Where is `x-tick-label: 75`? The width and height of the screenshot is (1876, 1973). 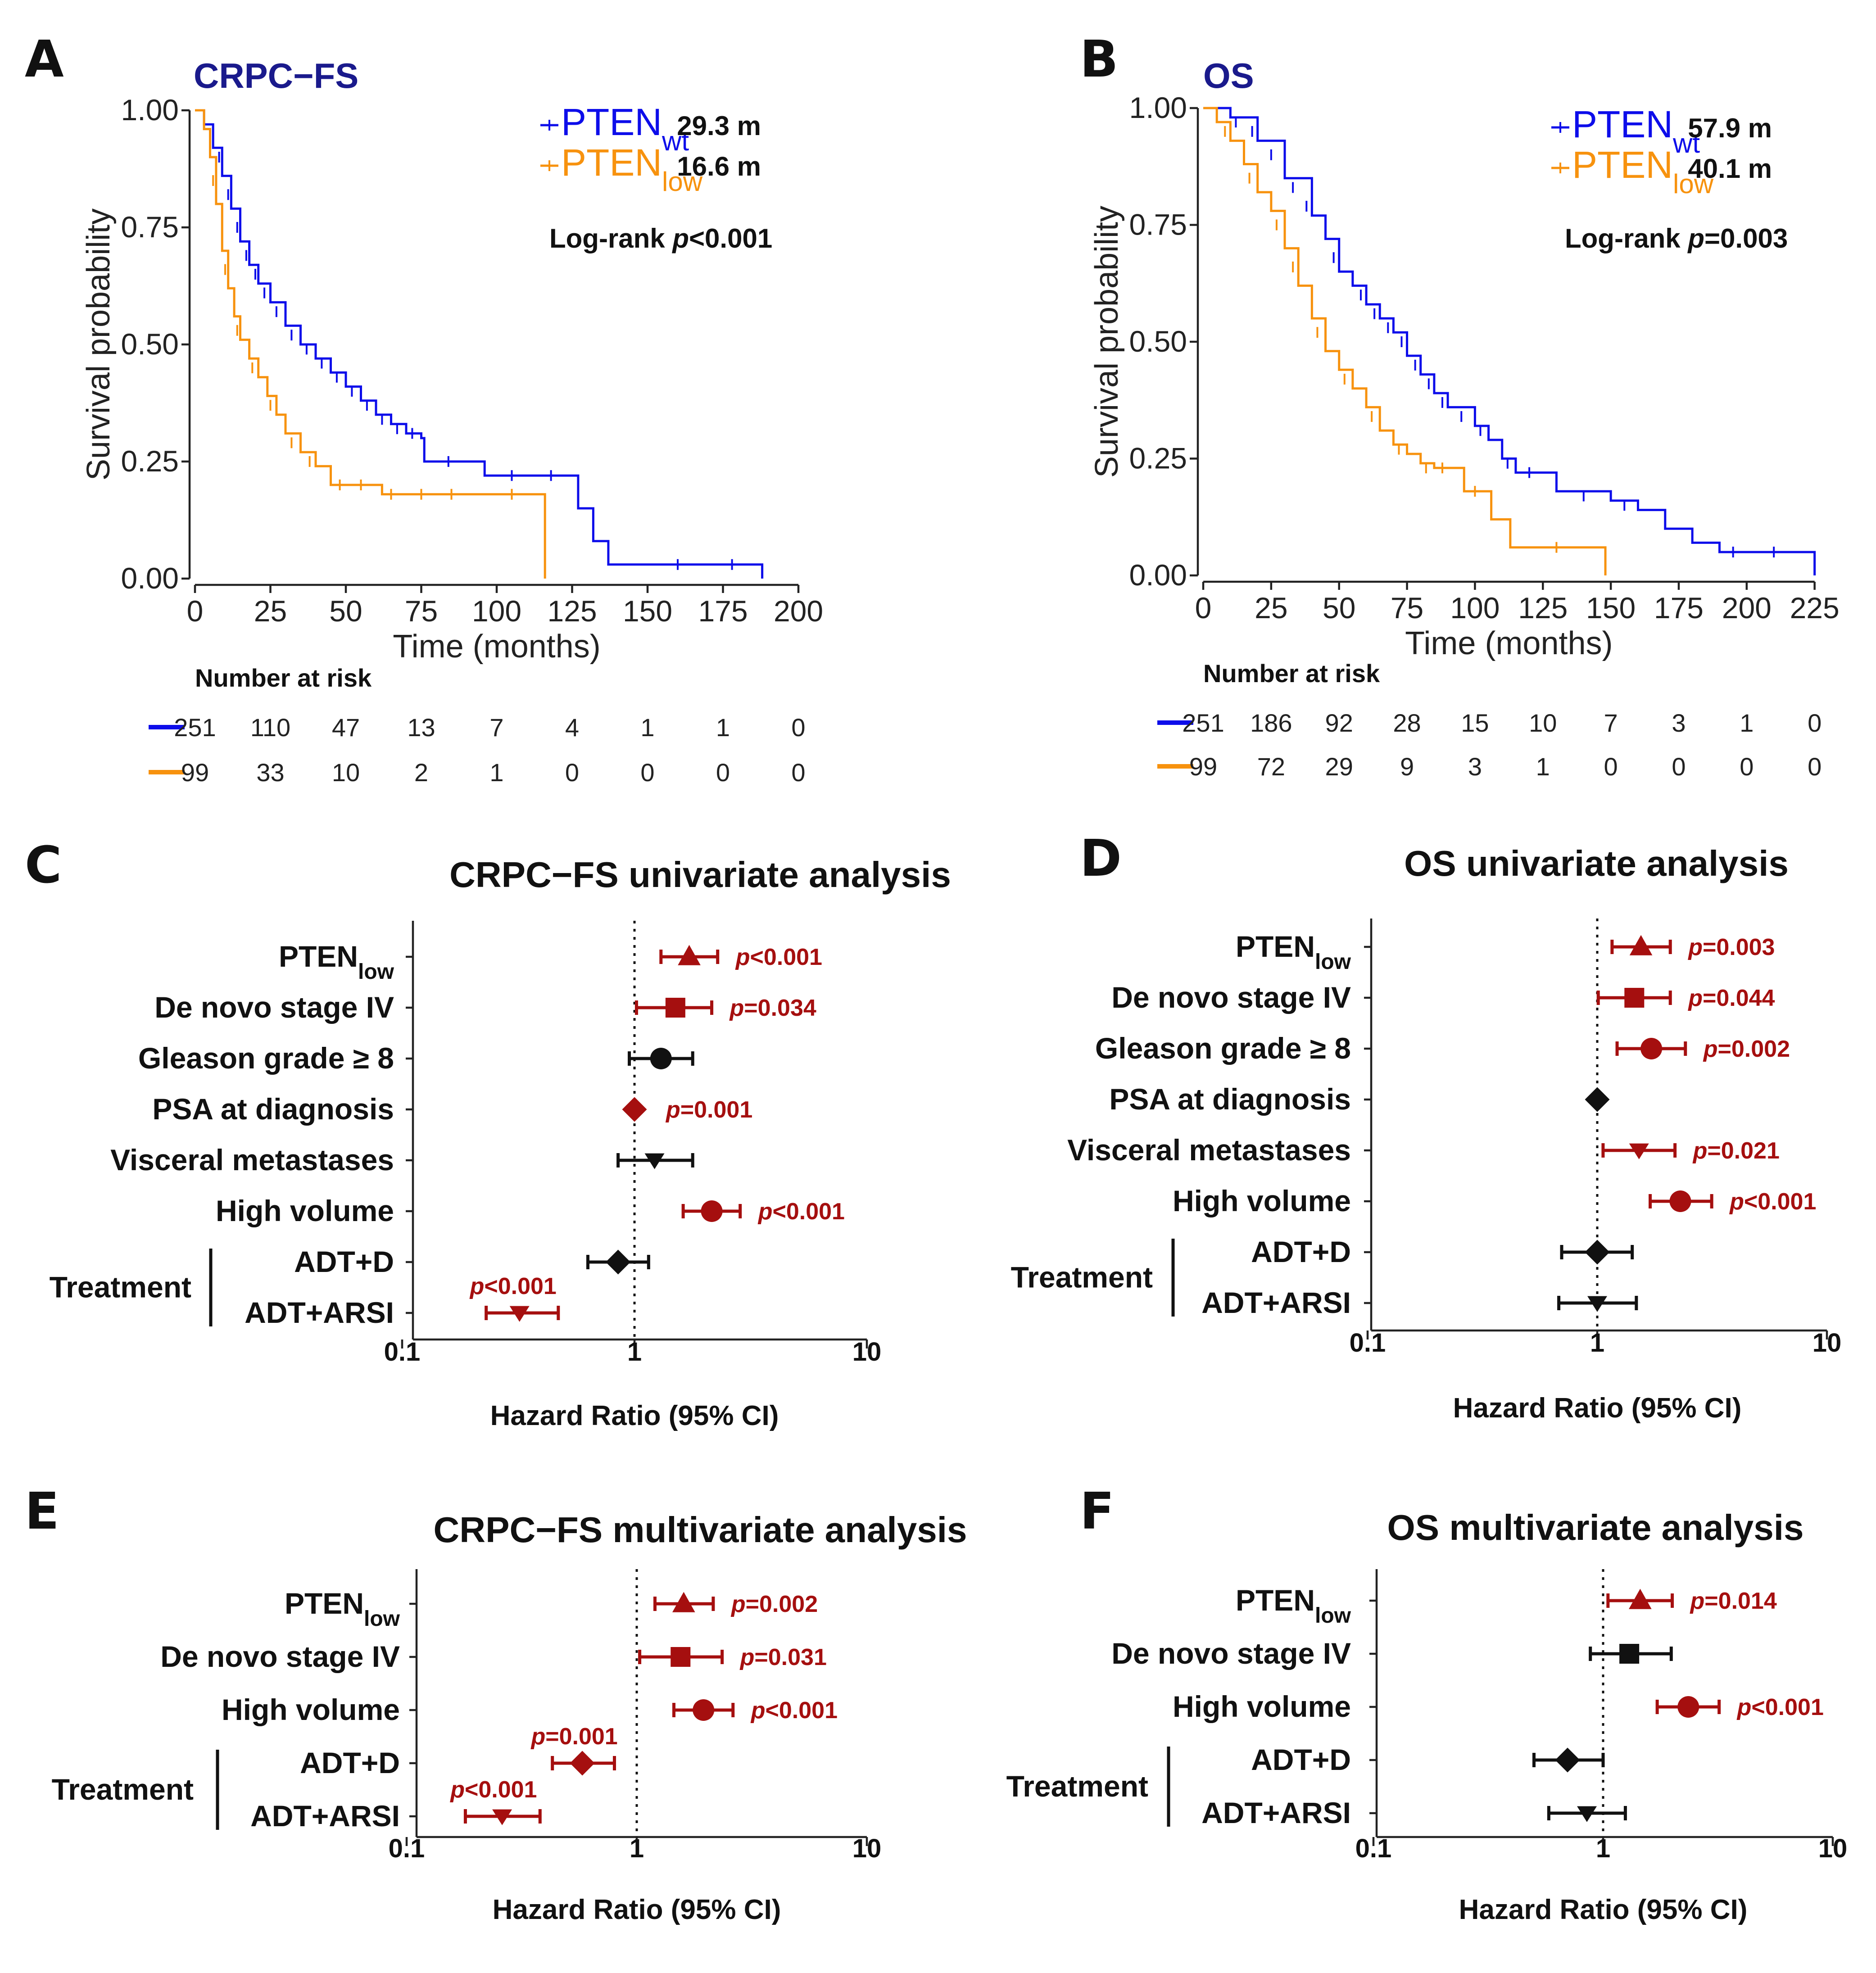 x-tick-label: 75 is located at coordinates (1407, 607).